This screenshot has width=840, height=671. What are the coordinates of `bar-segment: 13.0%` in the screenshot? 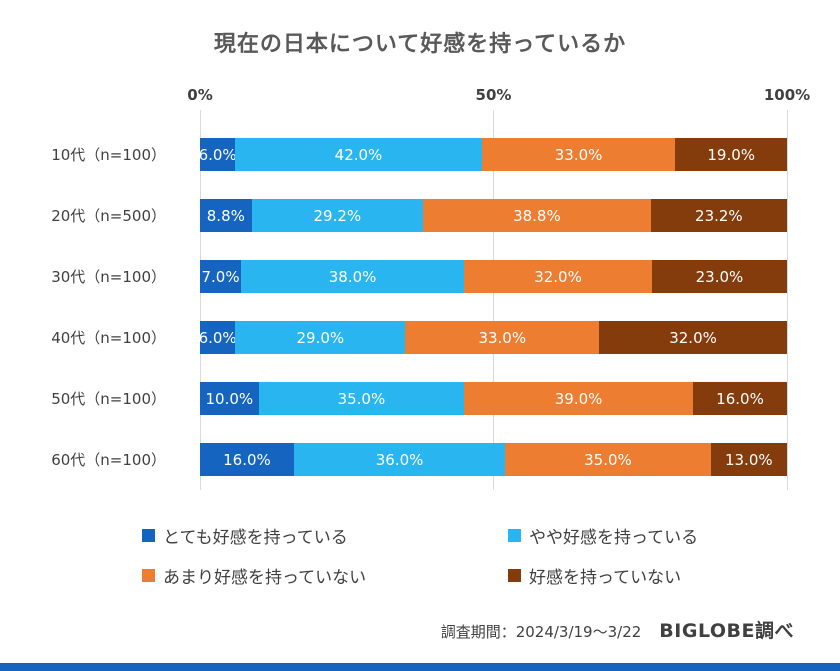 It's located at (748, 459).